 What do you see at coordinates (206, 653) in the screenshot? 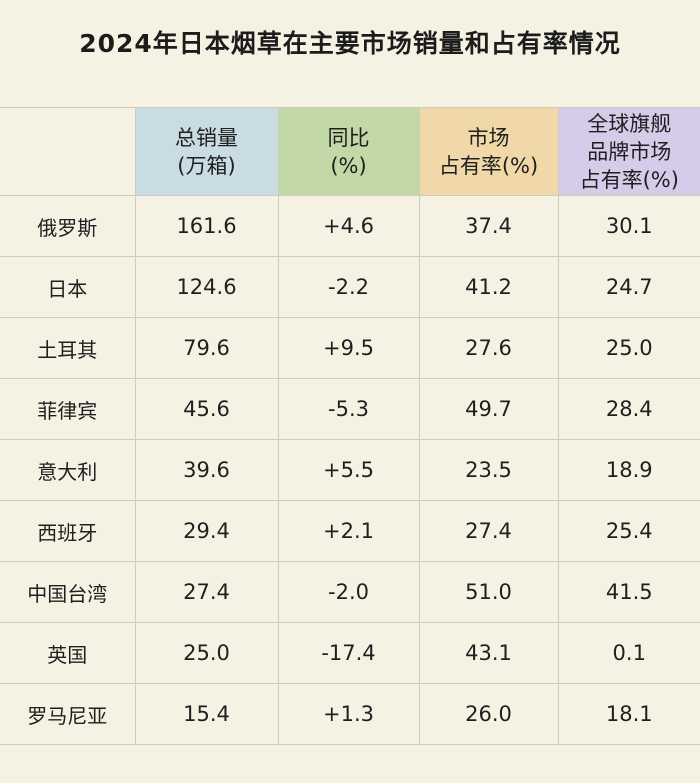
I see `cell-total-sales: 25.0` at bounding box center [206, 653].